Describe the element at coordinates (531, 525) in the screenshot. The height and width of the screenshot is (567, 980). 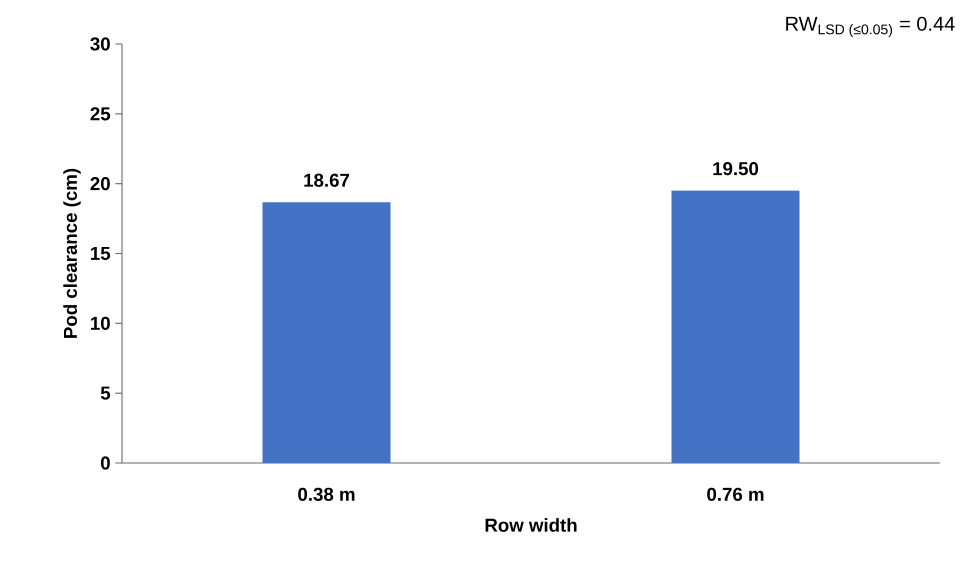
I see `x-axis-title: Row width` at that location.